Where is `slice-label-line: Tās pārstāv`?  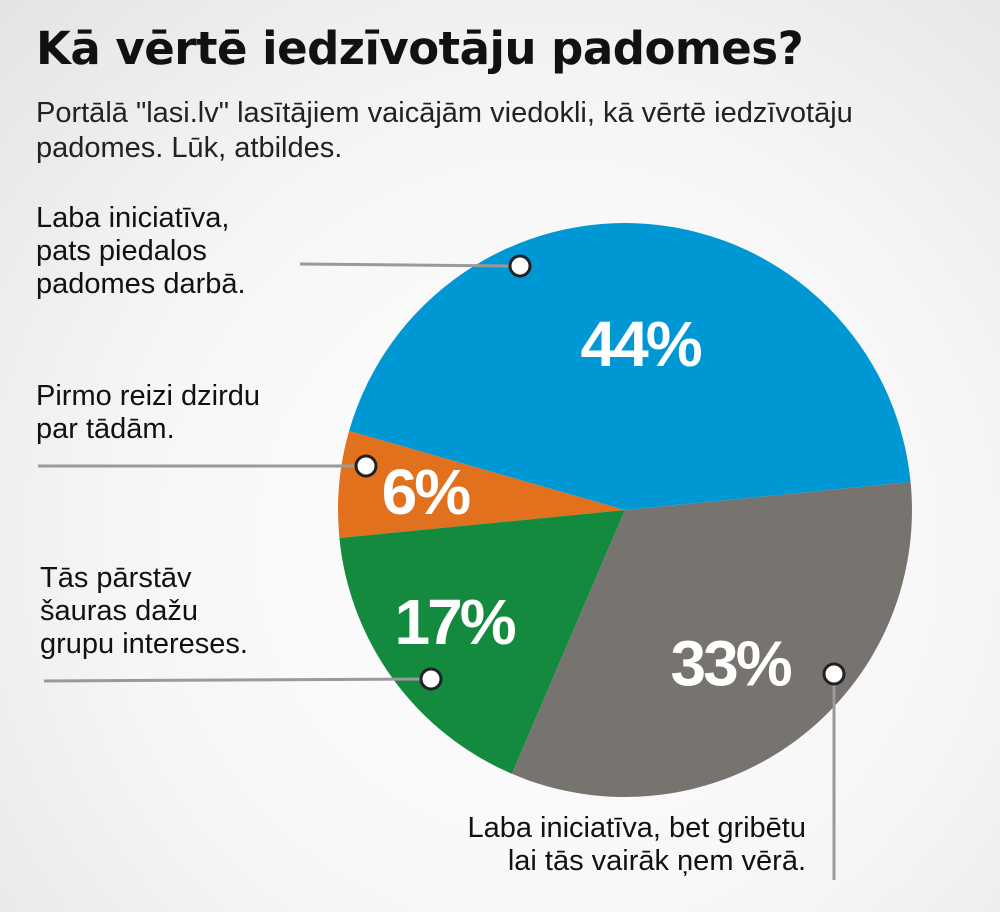 slice-label-line: Tās pārstāv is located at coordinates (116, 578).